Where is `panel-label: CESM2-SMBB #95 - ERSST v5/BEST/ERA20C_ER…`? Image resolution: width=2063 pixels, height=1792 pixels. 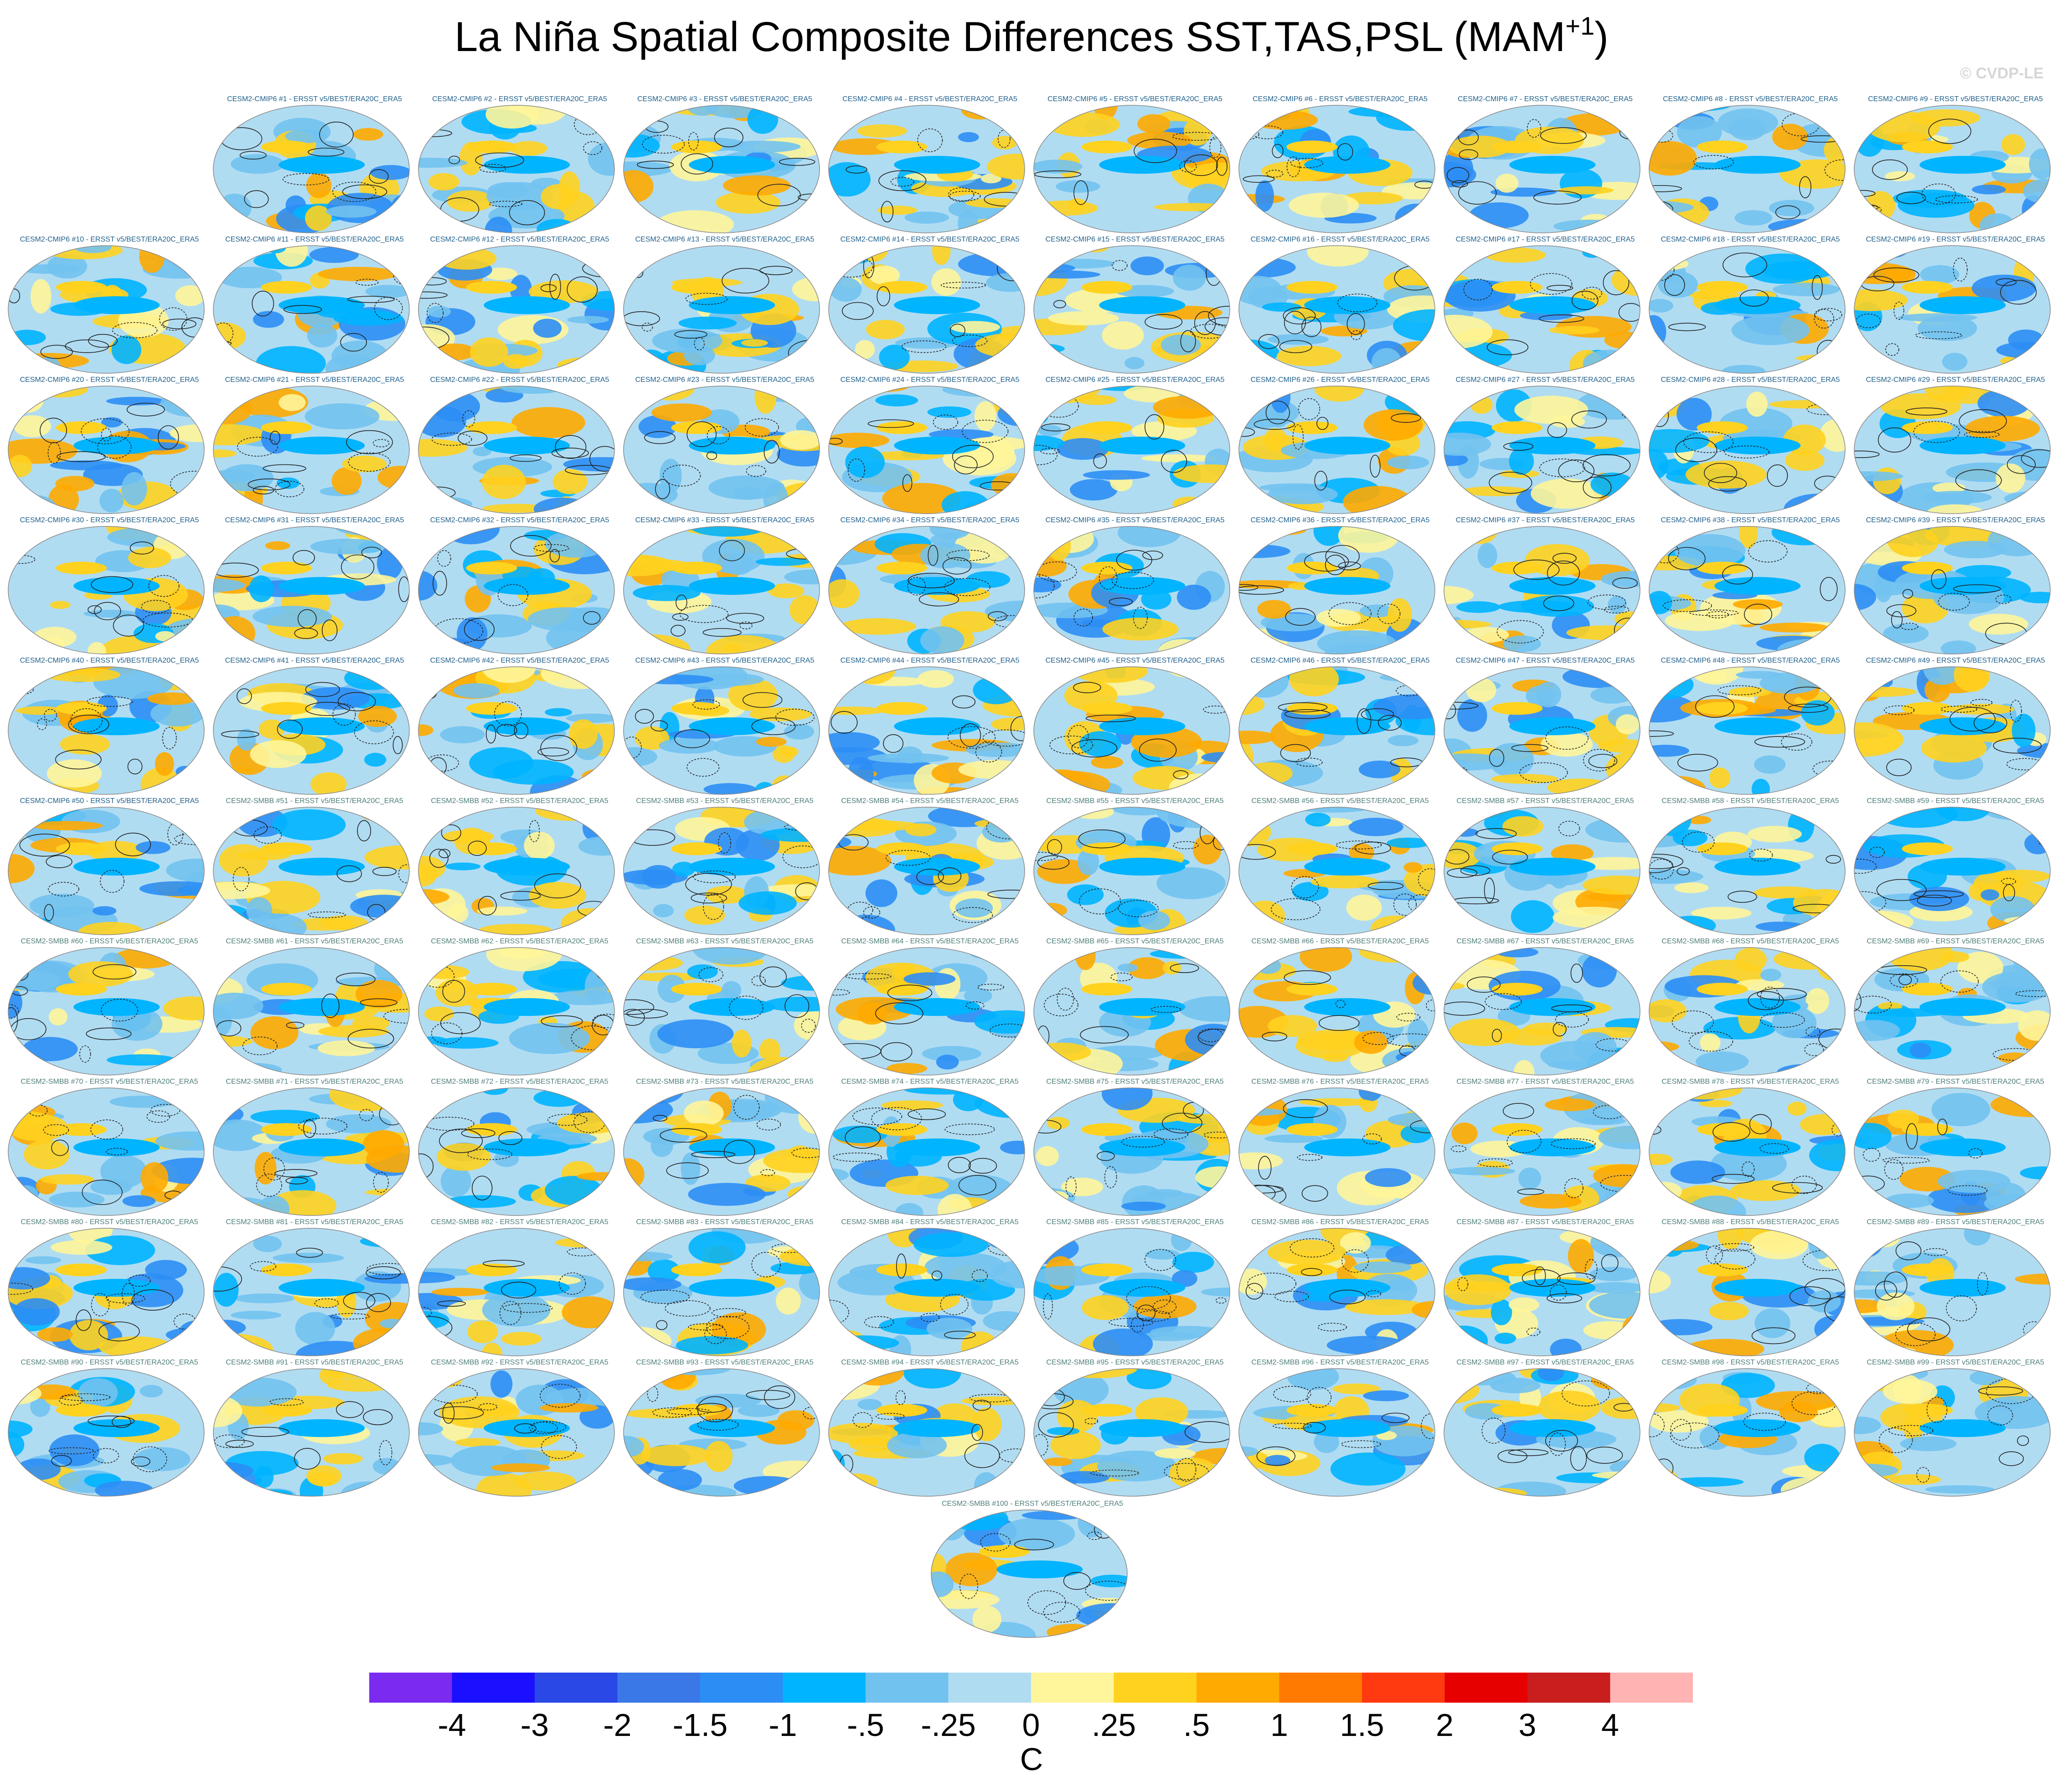
panel-label: CESM2-SMBB #95 - ERSST v5/BEST/ERA20C_ER… is located at coordinates (1135, 1362).